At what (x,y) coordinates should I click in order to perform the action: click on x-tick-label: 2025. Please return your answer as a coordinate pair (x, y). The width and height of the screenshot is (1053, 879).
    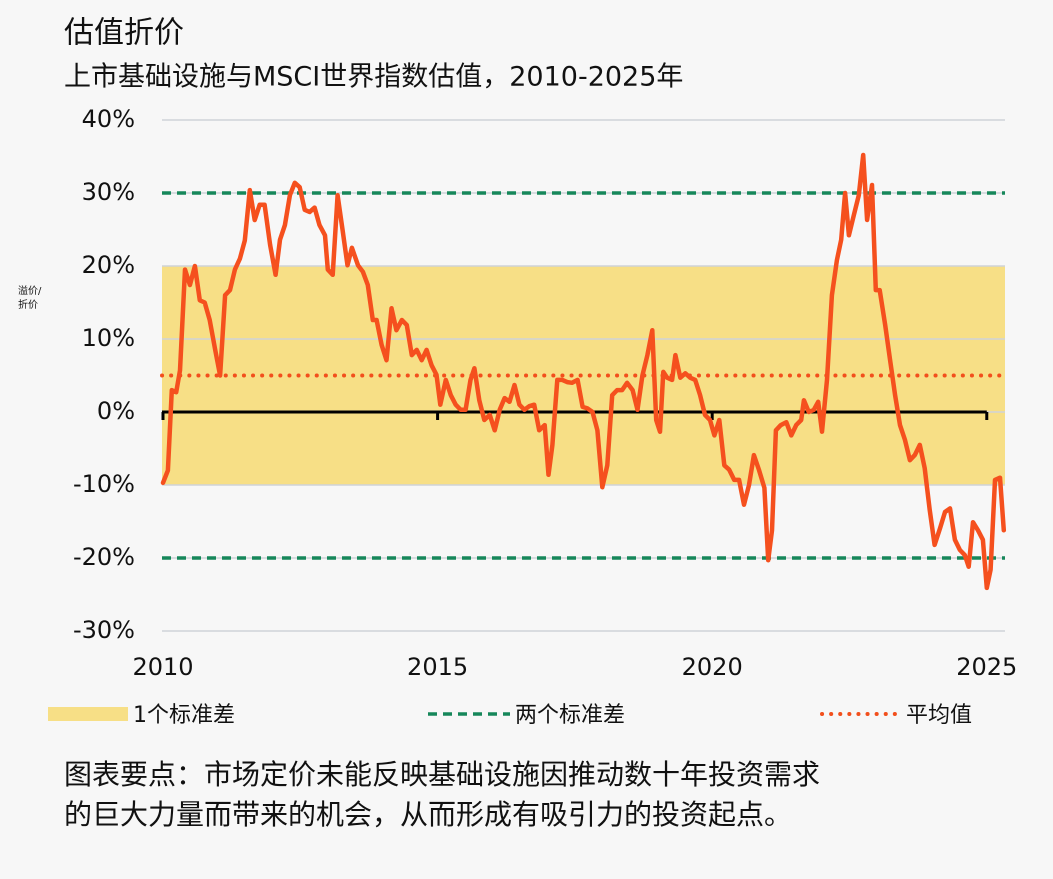
    Looking at the image, I should click on (986, 667).